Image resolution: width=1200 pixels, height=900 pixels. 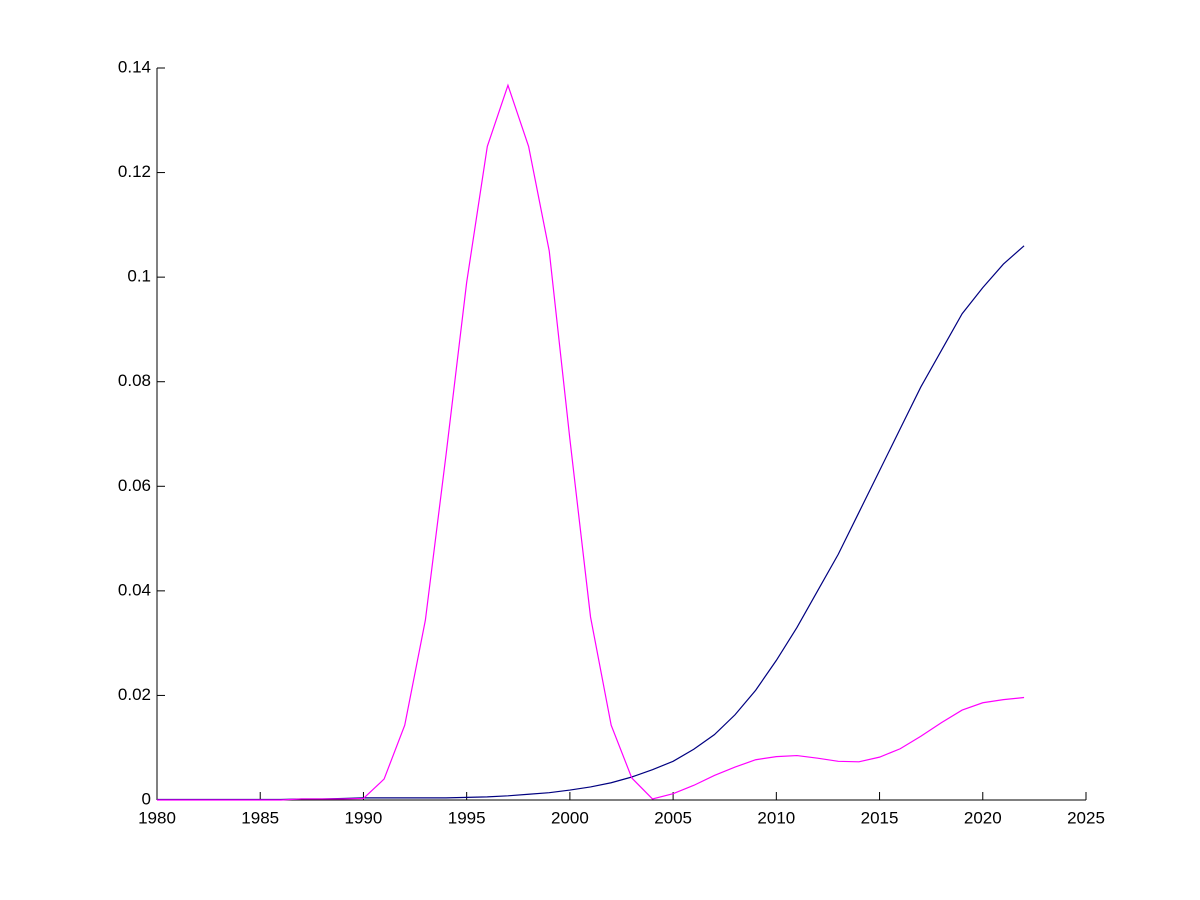 What do you see at coordinates (134, 66) in the screenshot?
I see `y-tick-label: 0.14` at bounding box center [134, 66].